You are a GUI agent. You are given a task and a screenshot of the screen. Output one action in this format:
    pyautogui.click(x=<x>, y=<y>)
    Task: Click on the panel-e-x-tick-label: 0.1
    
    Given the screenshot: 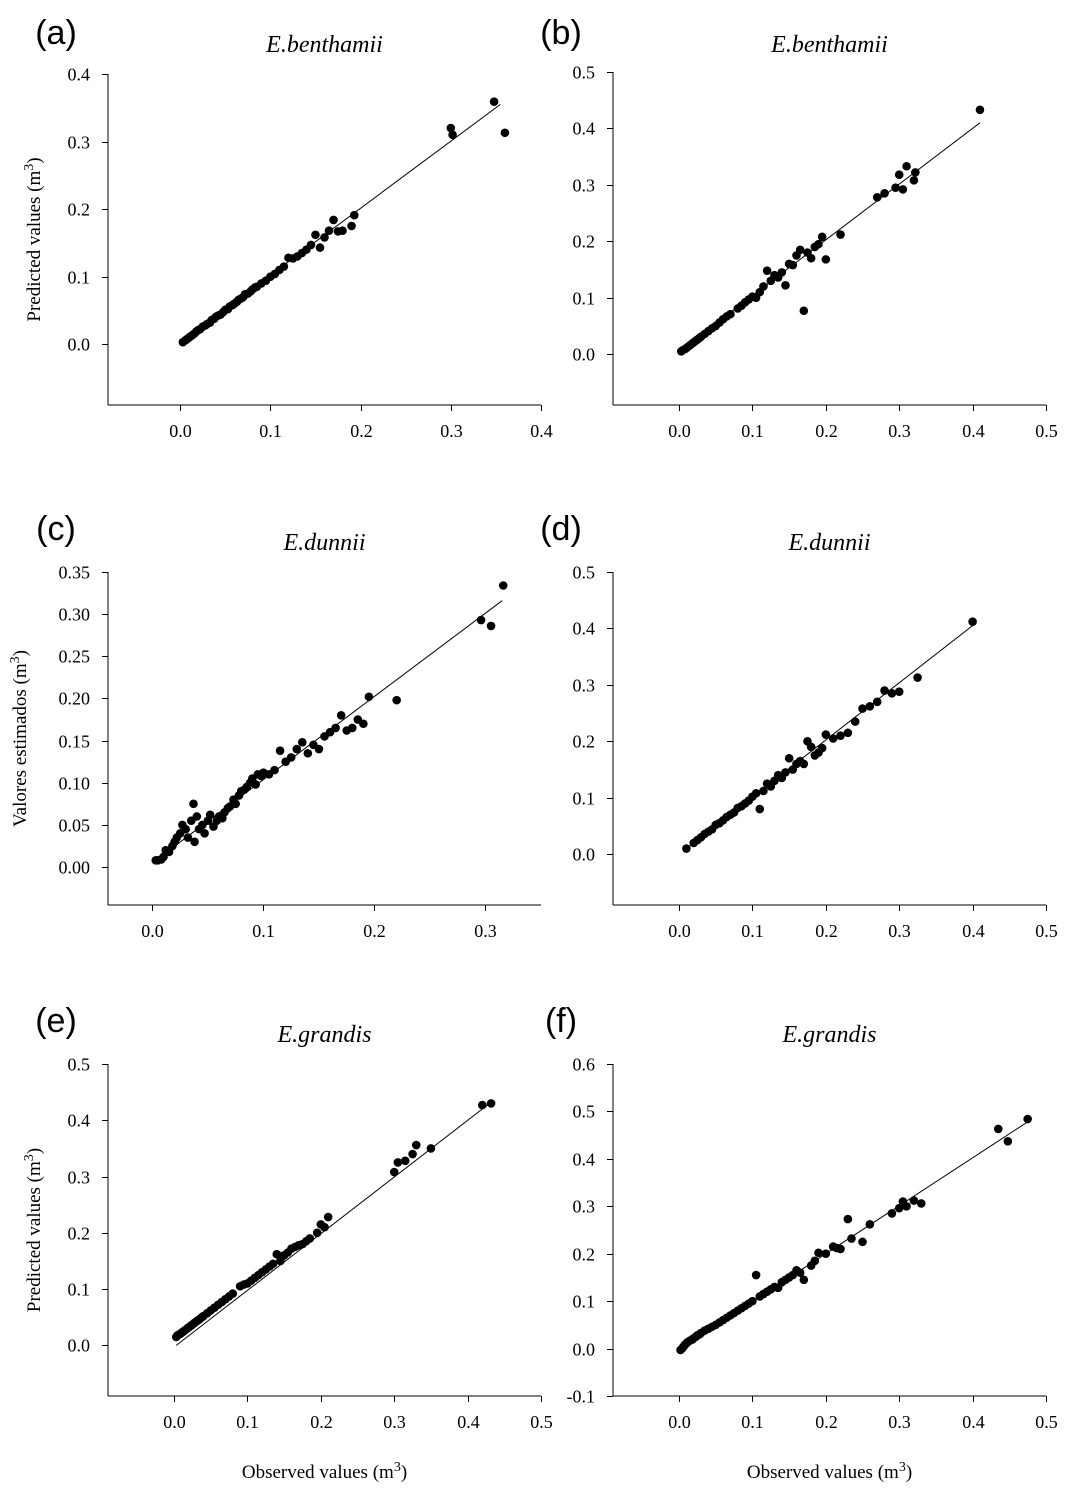 What is the action you would take?
    pyautogui.click(x=247, y=1422)
    